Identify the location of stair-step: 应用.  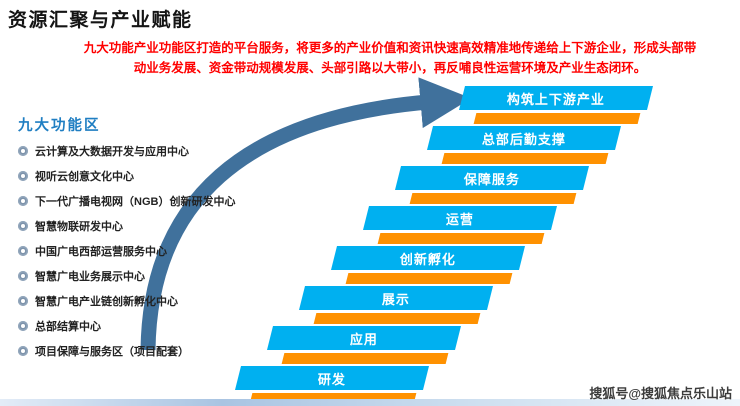
(364, 346).